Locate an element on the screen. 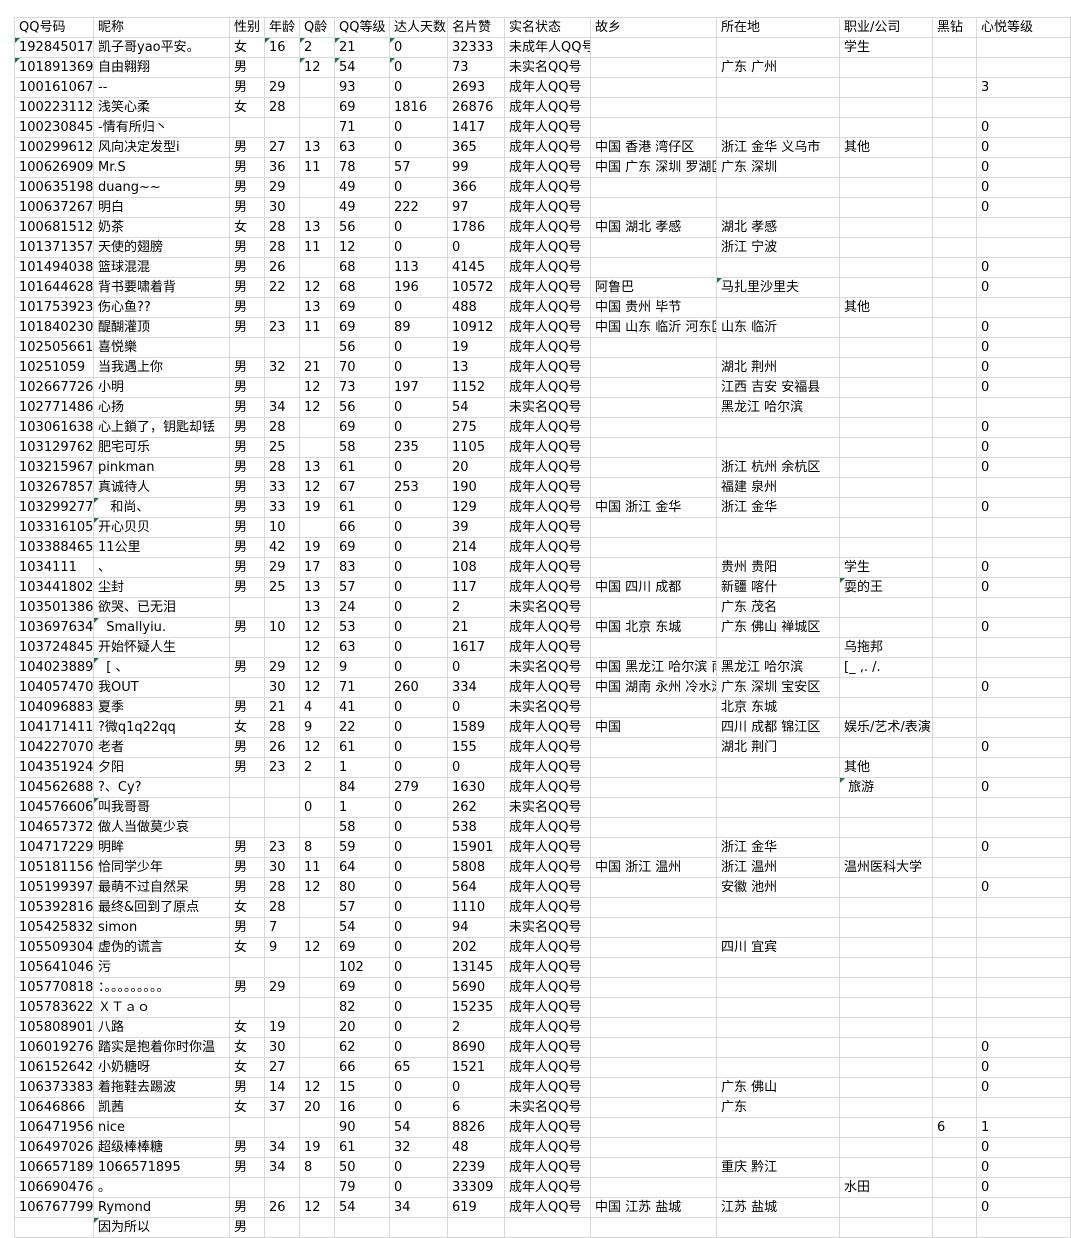 The image size is (1071, 1238). cell: 48 is located at coordinates (476, 1148).